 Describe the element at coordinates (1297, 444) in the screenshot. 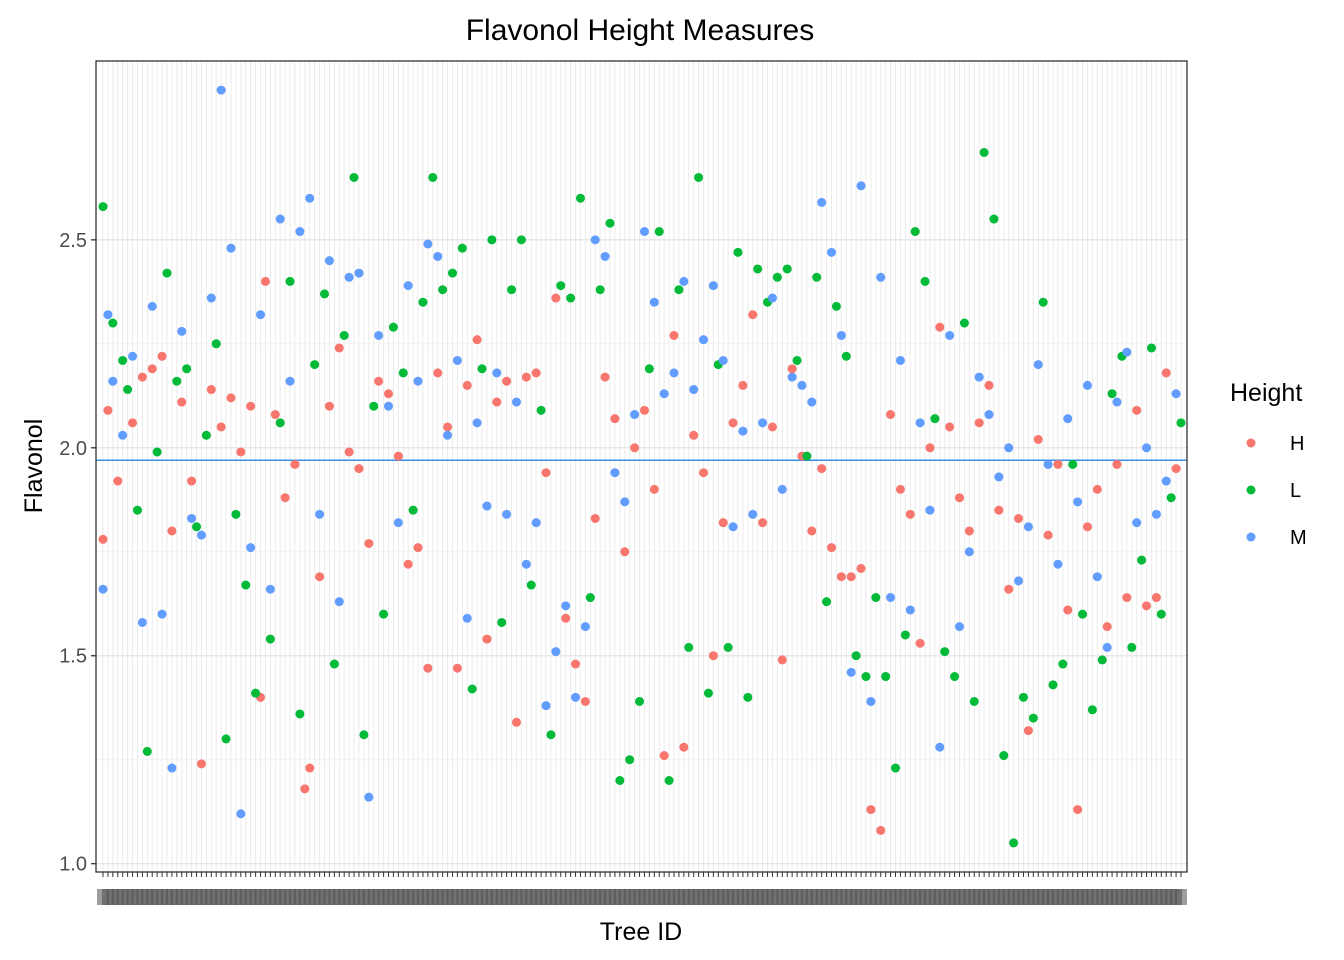

I see `legend-label-H: H` at that location.